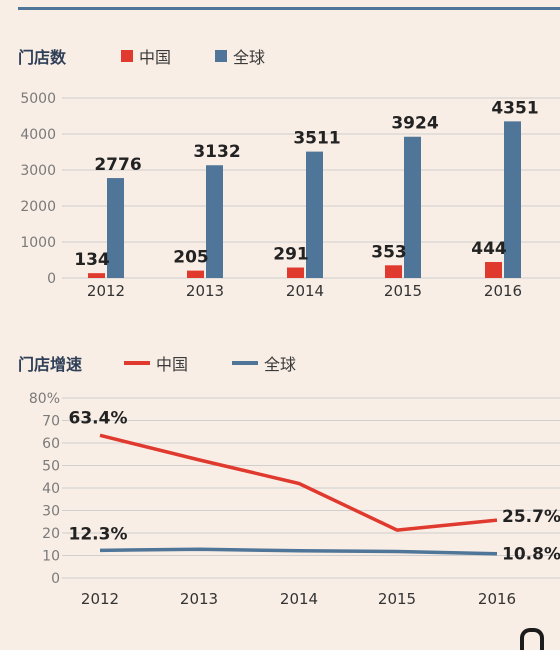  What do you see at coordinates (155, 57) in the screenshot?
I see `legend-label-china: 中国` at bounding box center [155, 57].